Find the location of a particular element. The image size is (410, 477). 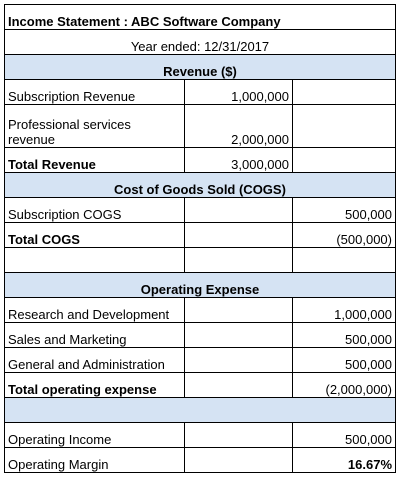

ga-value: 500,000 is located at coordinates (344, 360).